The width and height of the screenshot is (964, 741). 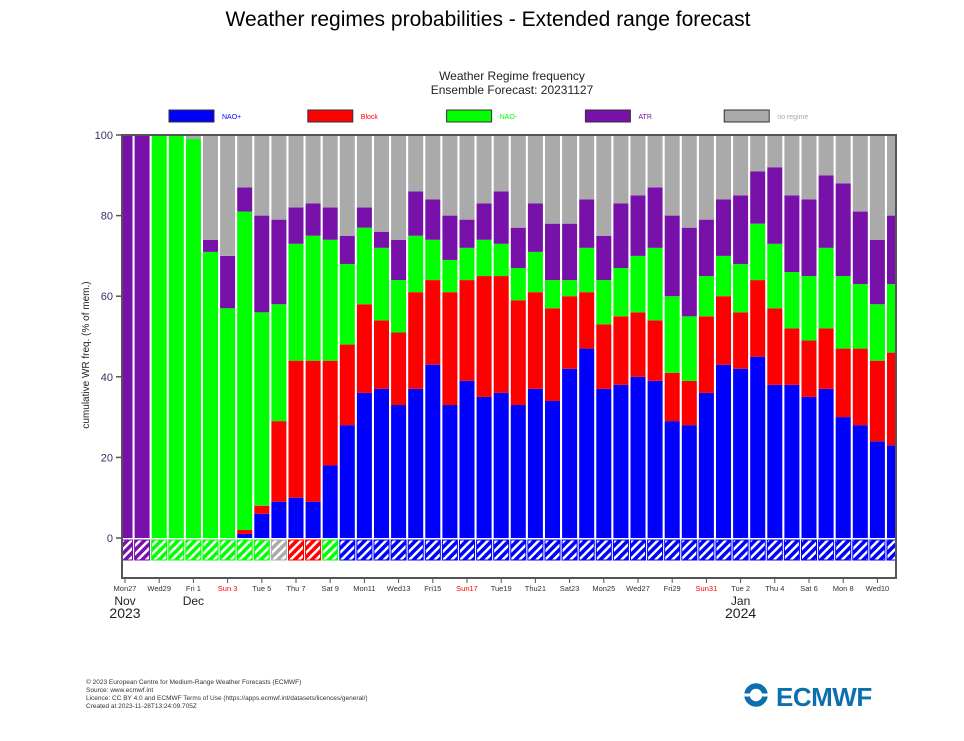 I want to click on x-tick-label: Wed29, so click(x=159, y=588).